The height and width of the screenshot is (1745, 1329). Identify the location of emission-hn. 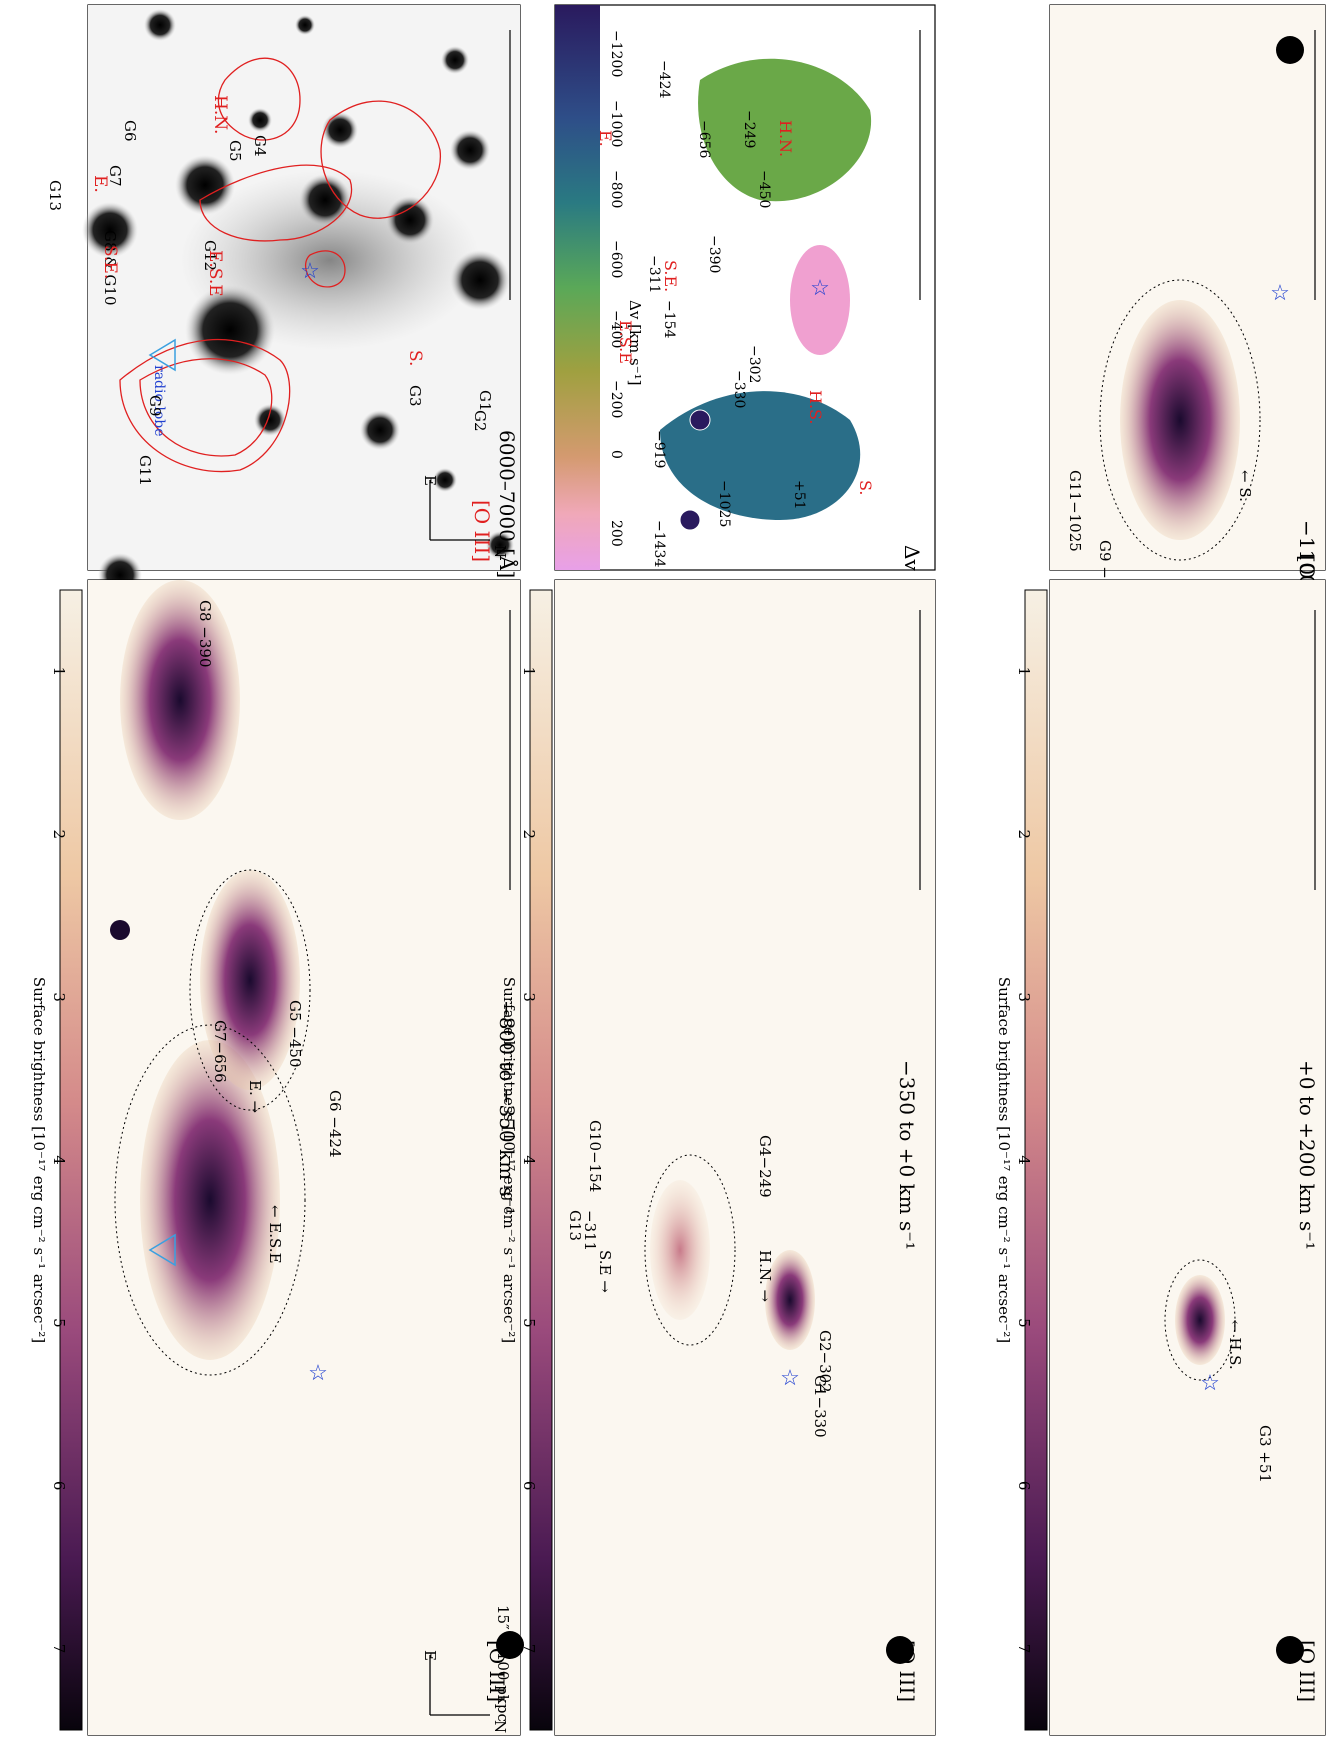
(790, 1300).